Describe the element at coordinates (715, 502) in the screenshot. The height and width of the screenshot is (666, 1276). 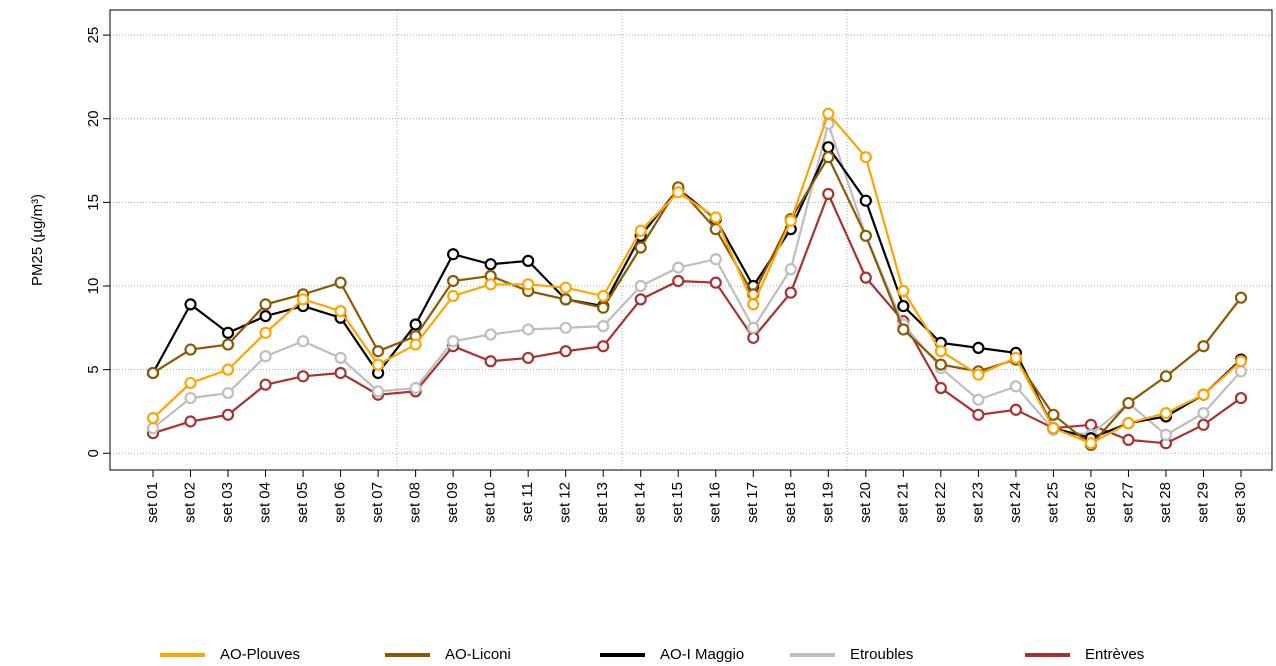
I see `x-tick-label: set 16` at that location.